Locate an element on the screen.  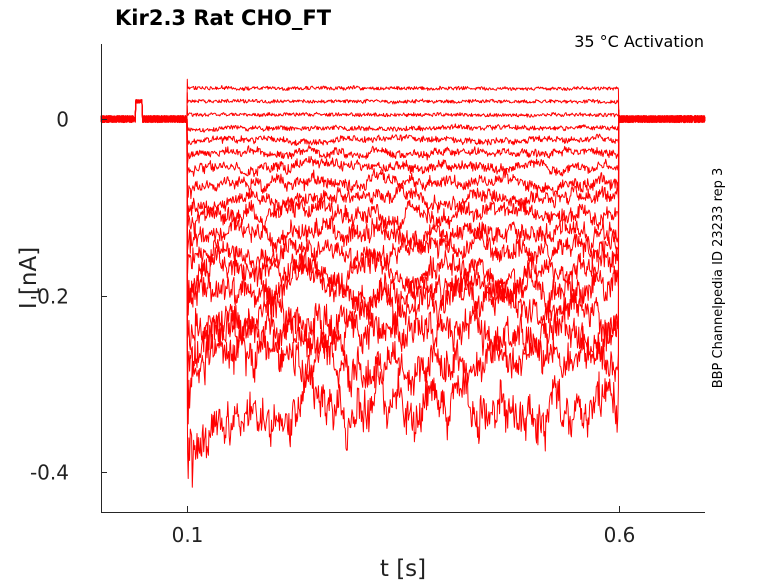
y-tick-label: -0.4 is located at coordinates (49, 473).